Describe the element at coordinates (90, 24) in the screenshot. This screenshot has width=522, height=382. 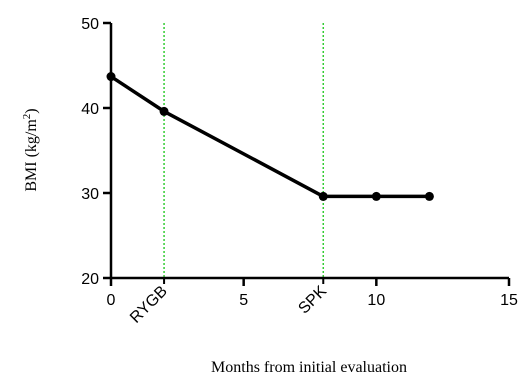
I see `y-tick-label: 50` at that location.